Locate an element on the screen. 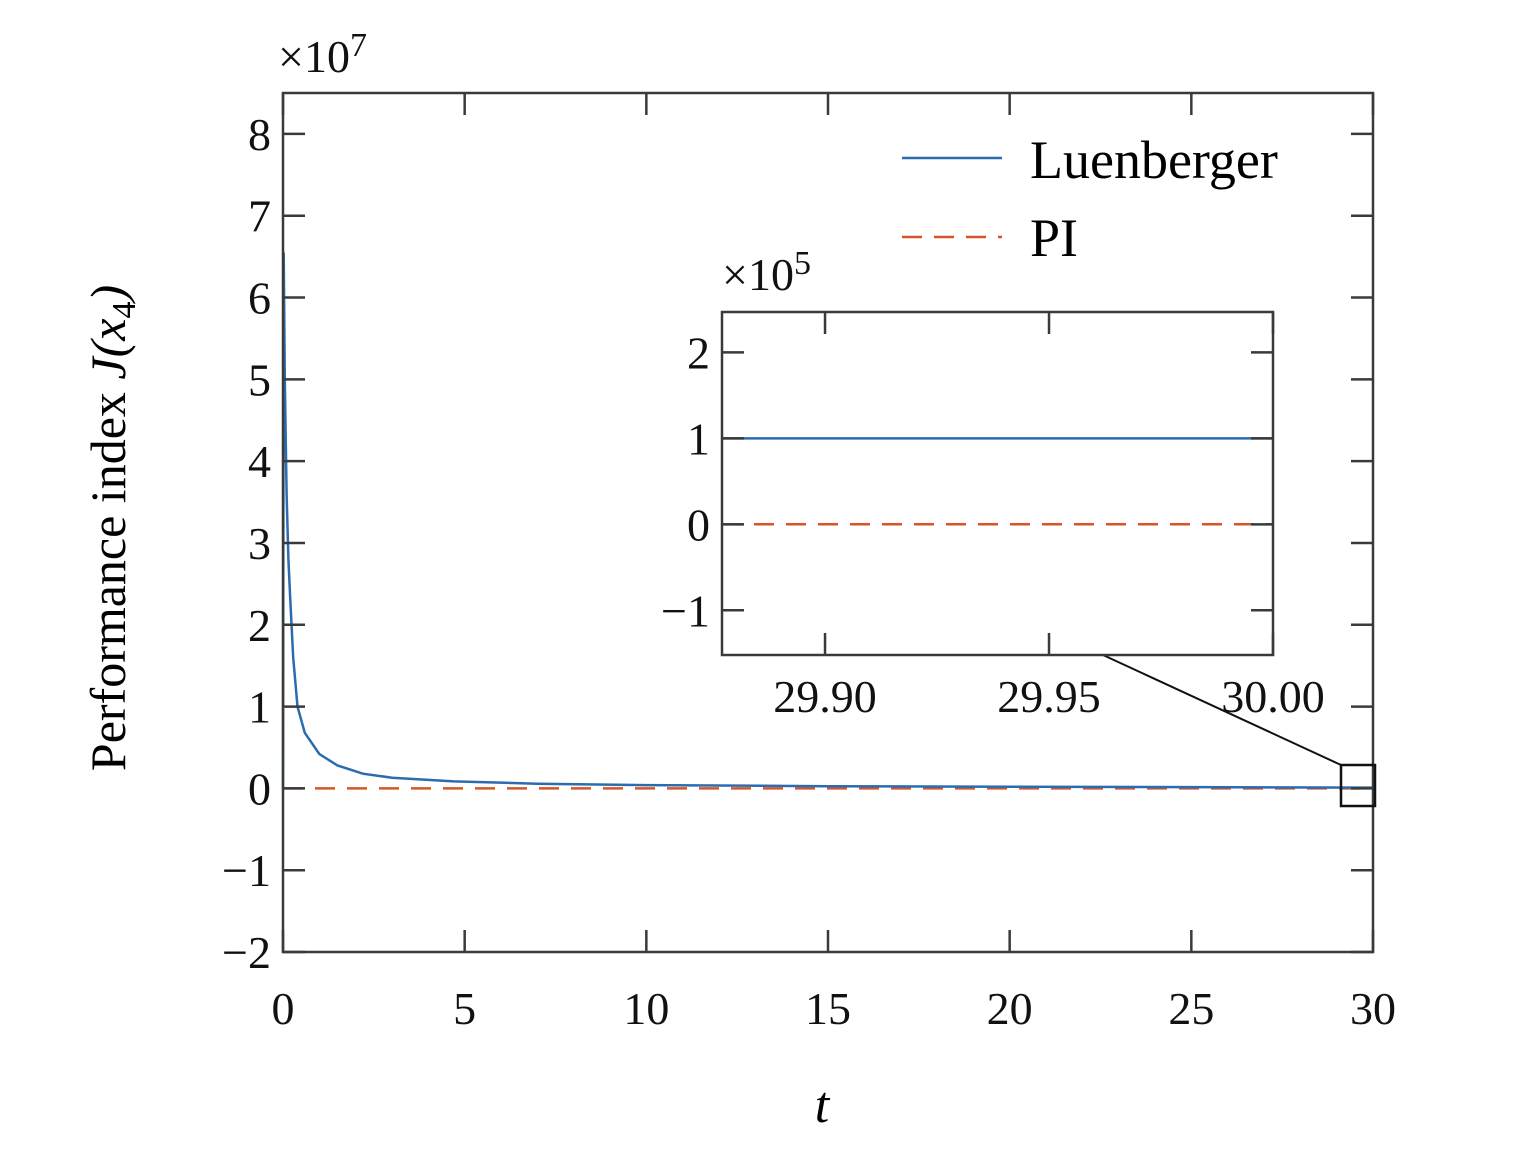 The width and height of the screenshot is (1513, 1162). x-tick-label: 30 is located at coordinates (1373, 1008).